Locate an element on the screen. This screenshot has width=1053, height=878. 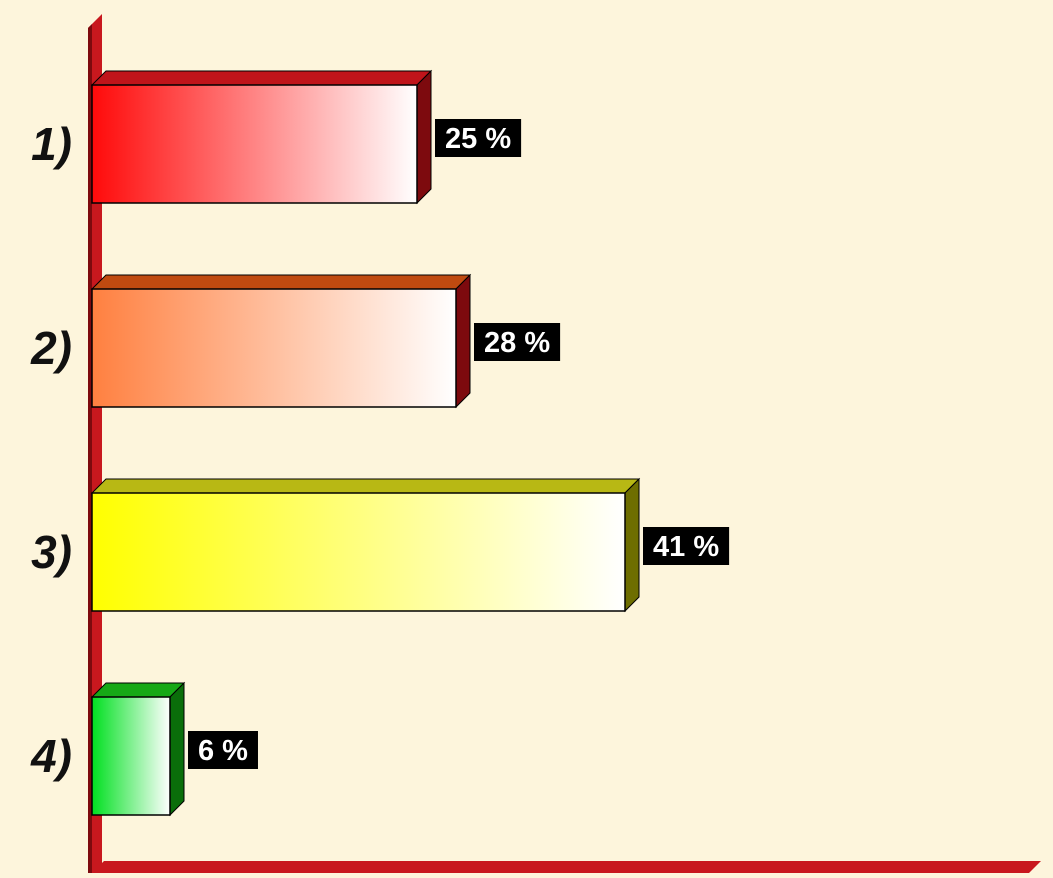
value-label-text: 25 % is located at coordinates (478, 139).